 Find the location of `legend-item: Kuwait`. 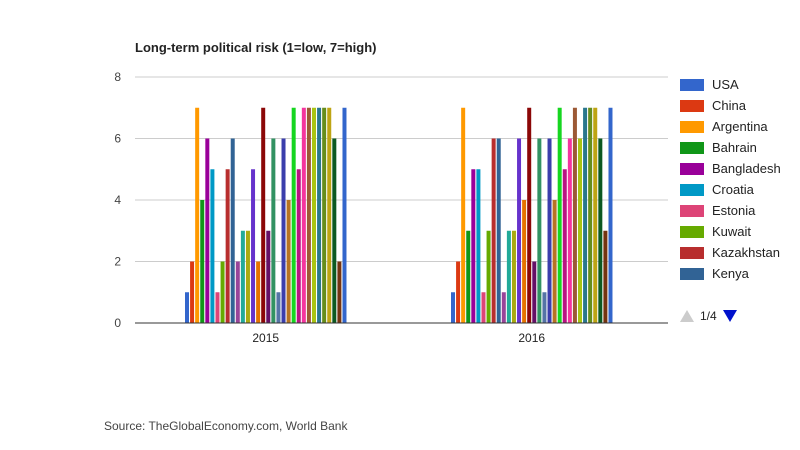

legend-item: Kuwait is located at coordinates (740, 231).